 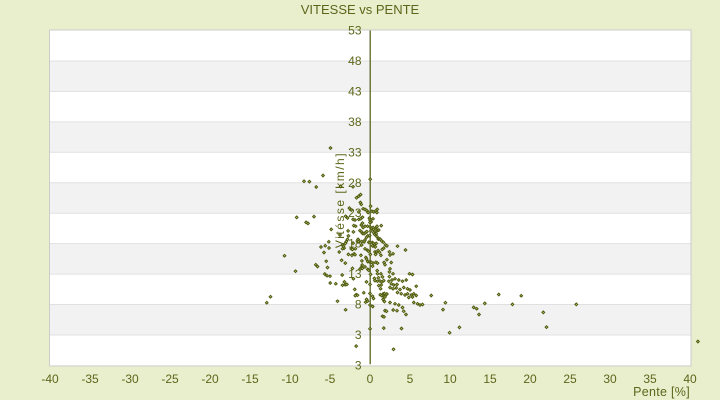 What do you see at coordinates (650, 379) in the screenshot?
I see `svg-text: 35` at bounding box center [650, 379].